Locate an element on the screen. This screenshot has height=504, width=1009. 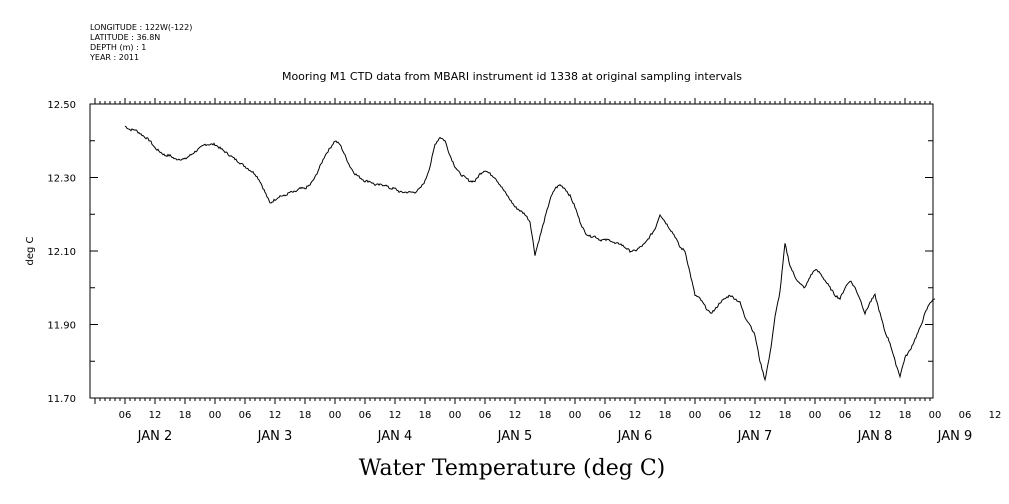
x-day-label: JAN 4 is located at coordinates (395, 436).